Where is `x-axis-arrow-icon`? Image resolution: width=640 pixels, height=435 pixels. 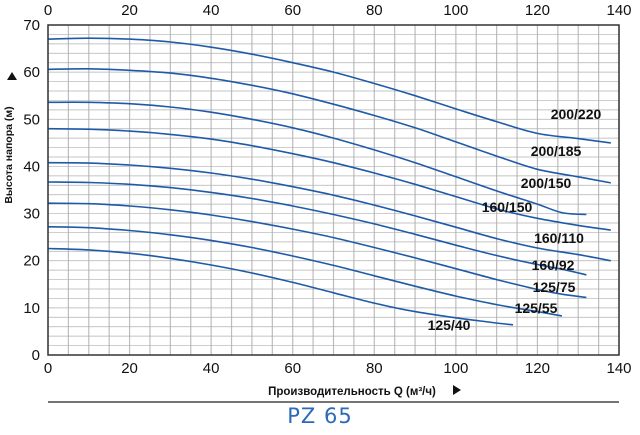 x-axis-arrow-icon is located at coordinates (457, 390).